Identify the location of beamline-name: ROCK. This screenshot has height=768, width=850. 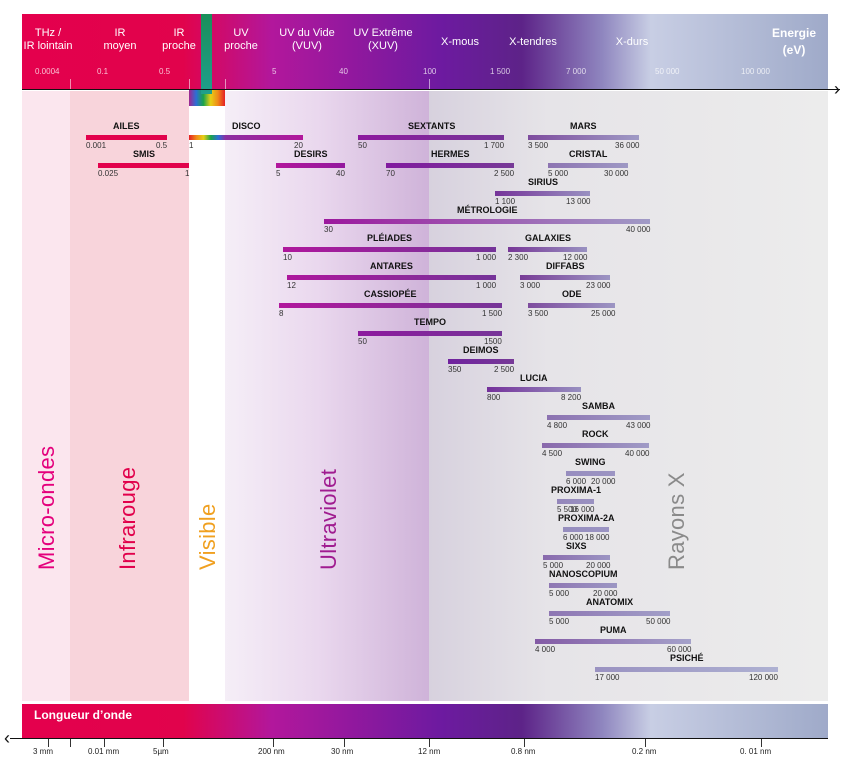
(595, 434).